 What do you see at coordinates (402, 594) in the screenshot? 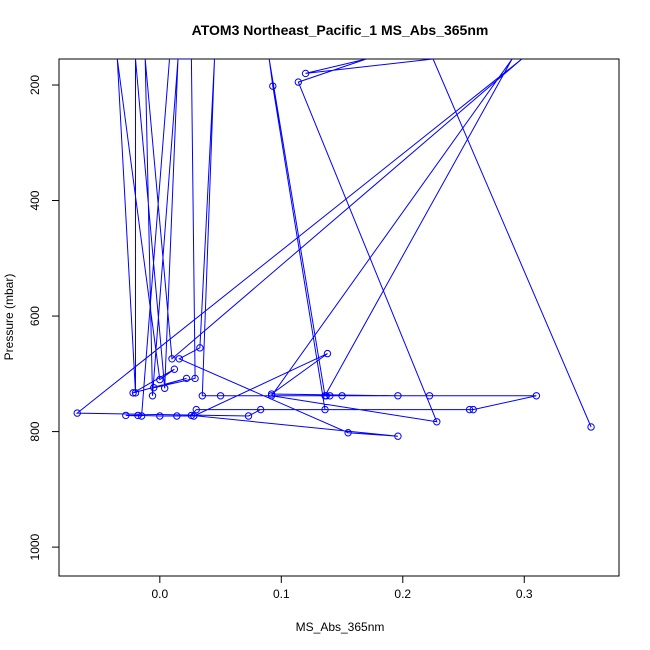
I see `x-tick-label: 0.2` at bounding box center [402, 594].